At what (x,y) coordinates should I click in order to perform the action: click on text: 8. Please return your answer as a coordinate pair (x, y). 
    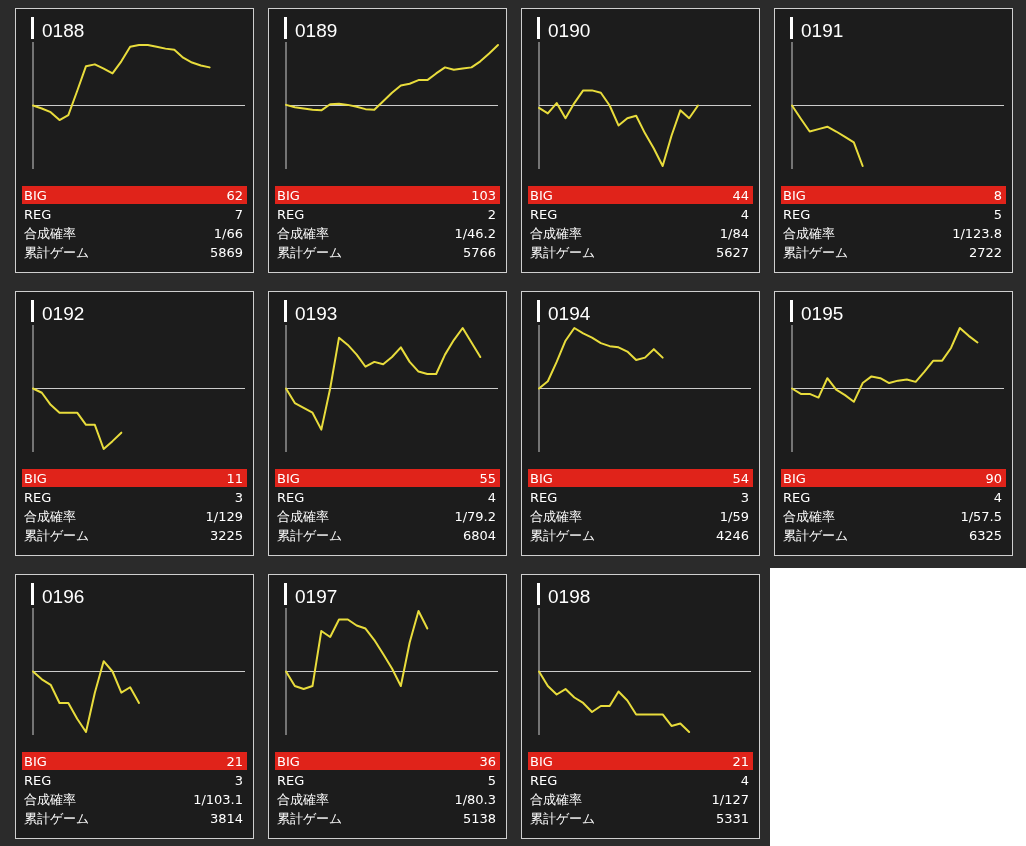
    Looking at the image, I should click on (997, 195).